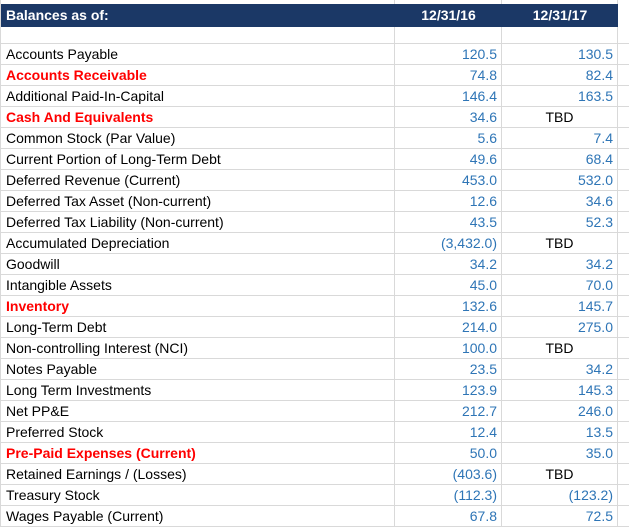 This screenshot has width=629, height=527. What do you see at coordinates (198, 369) in the screenshot?
I see `row-label-cell: Notes Payable` at bounding box center [198, 369].